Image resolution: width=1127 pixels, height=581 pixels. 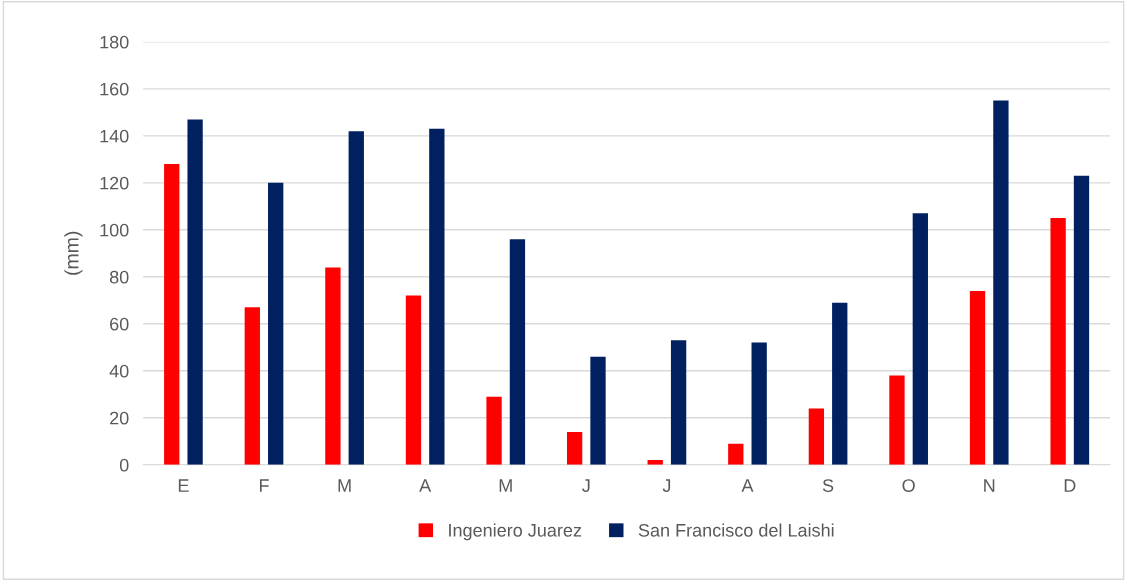 I want to click on y-tick-label: 0, so click(x=124, y=465).